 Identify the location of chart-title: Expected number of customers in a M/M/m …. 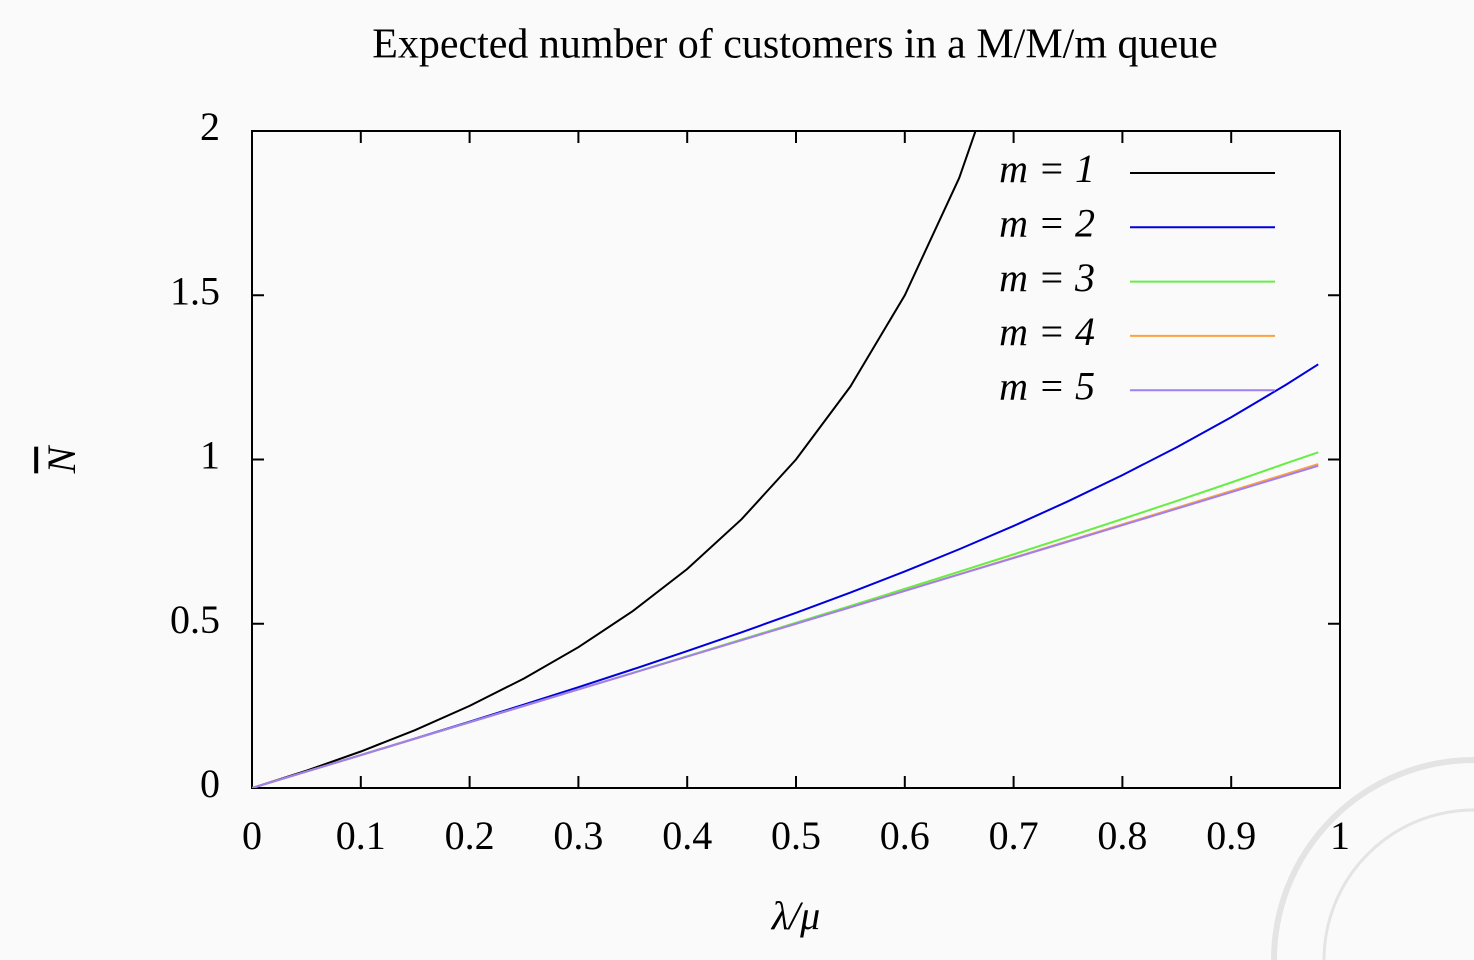
(795, 45).